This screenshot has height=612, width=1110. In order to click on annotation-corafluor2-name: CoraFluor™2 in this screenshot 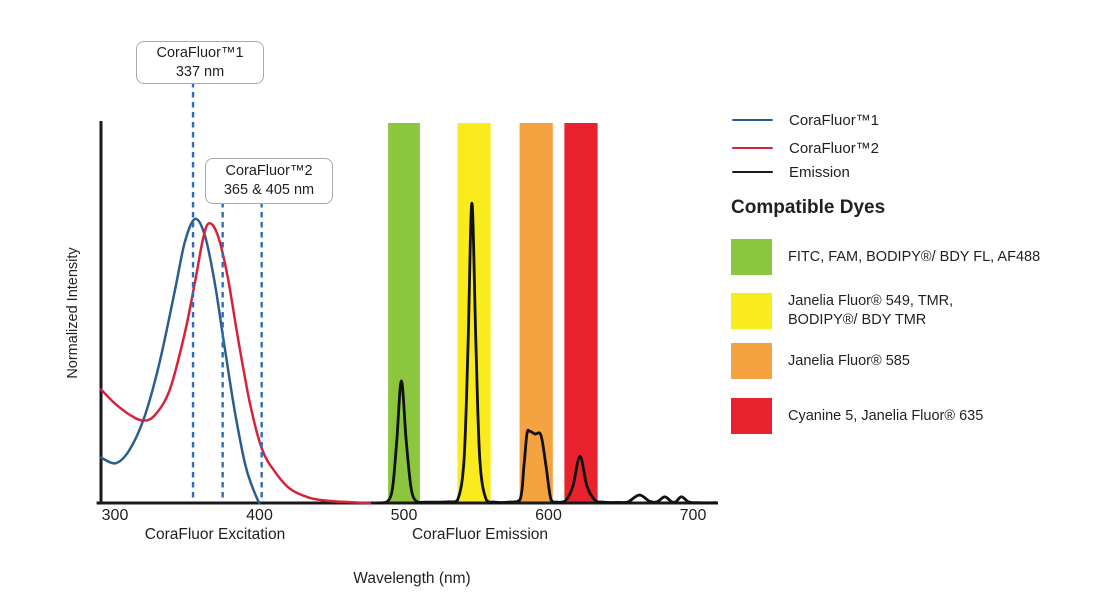, I will do `click(269, 171)`.